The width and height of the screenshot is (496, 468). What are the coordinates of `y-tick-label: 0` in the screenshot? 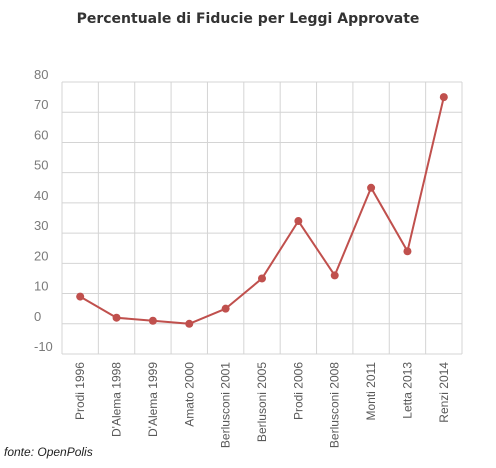 It's located at (37, 316).